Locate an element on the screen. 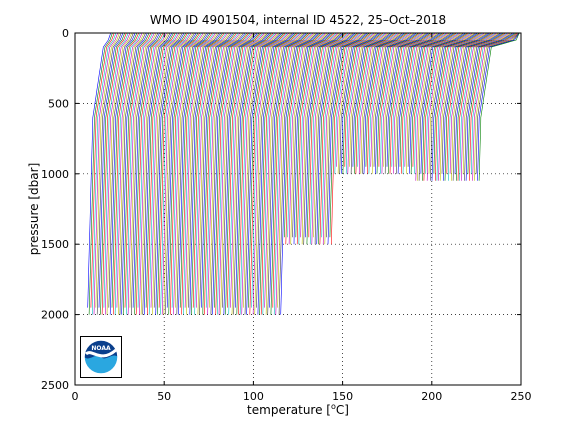 The width and height of the screenshot is (576, 432). y-tick-label: 0 is located at coordinates (65, 33).